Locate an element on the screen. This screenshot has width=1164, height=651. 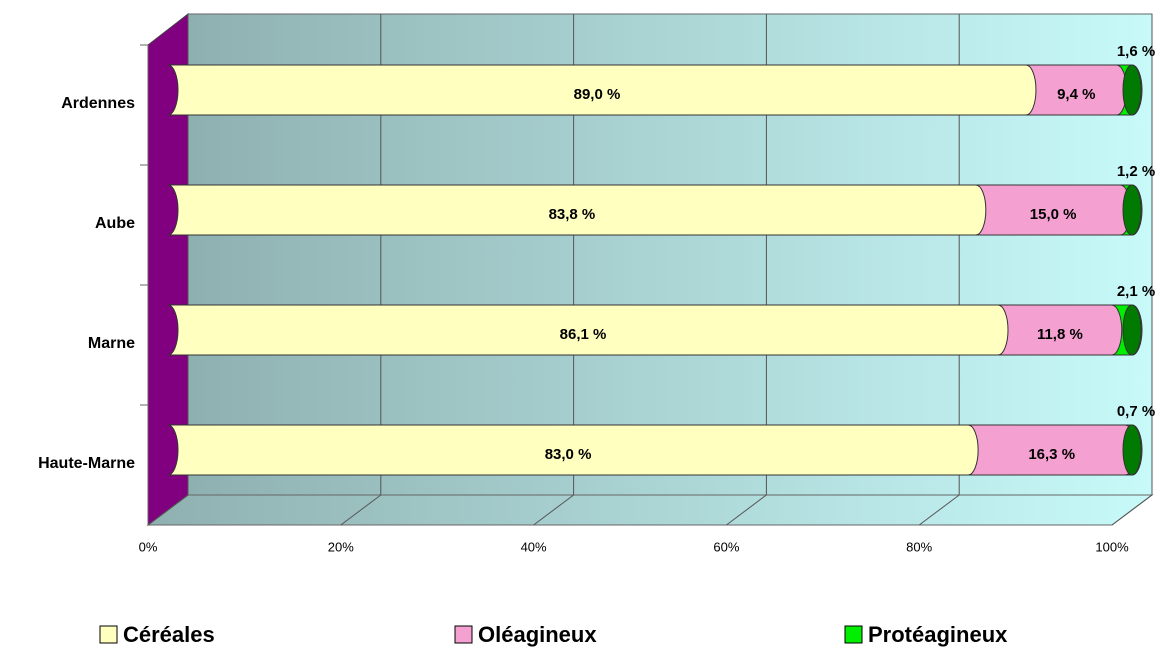
y-tick-label: Aube is located at coordinates (115, 223).